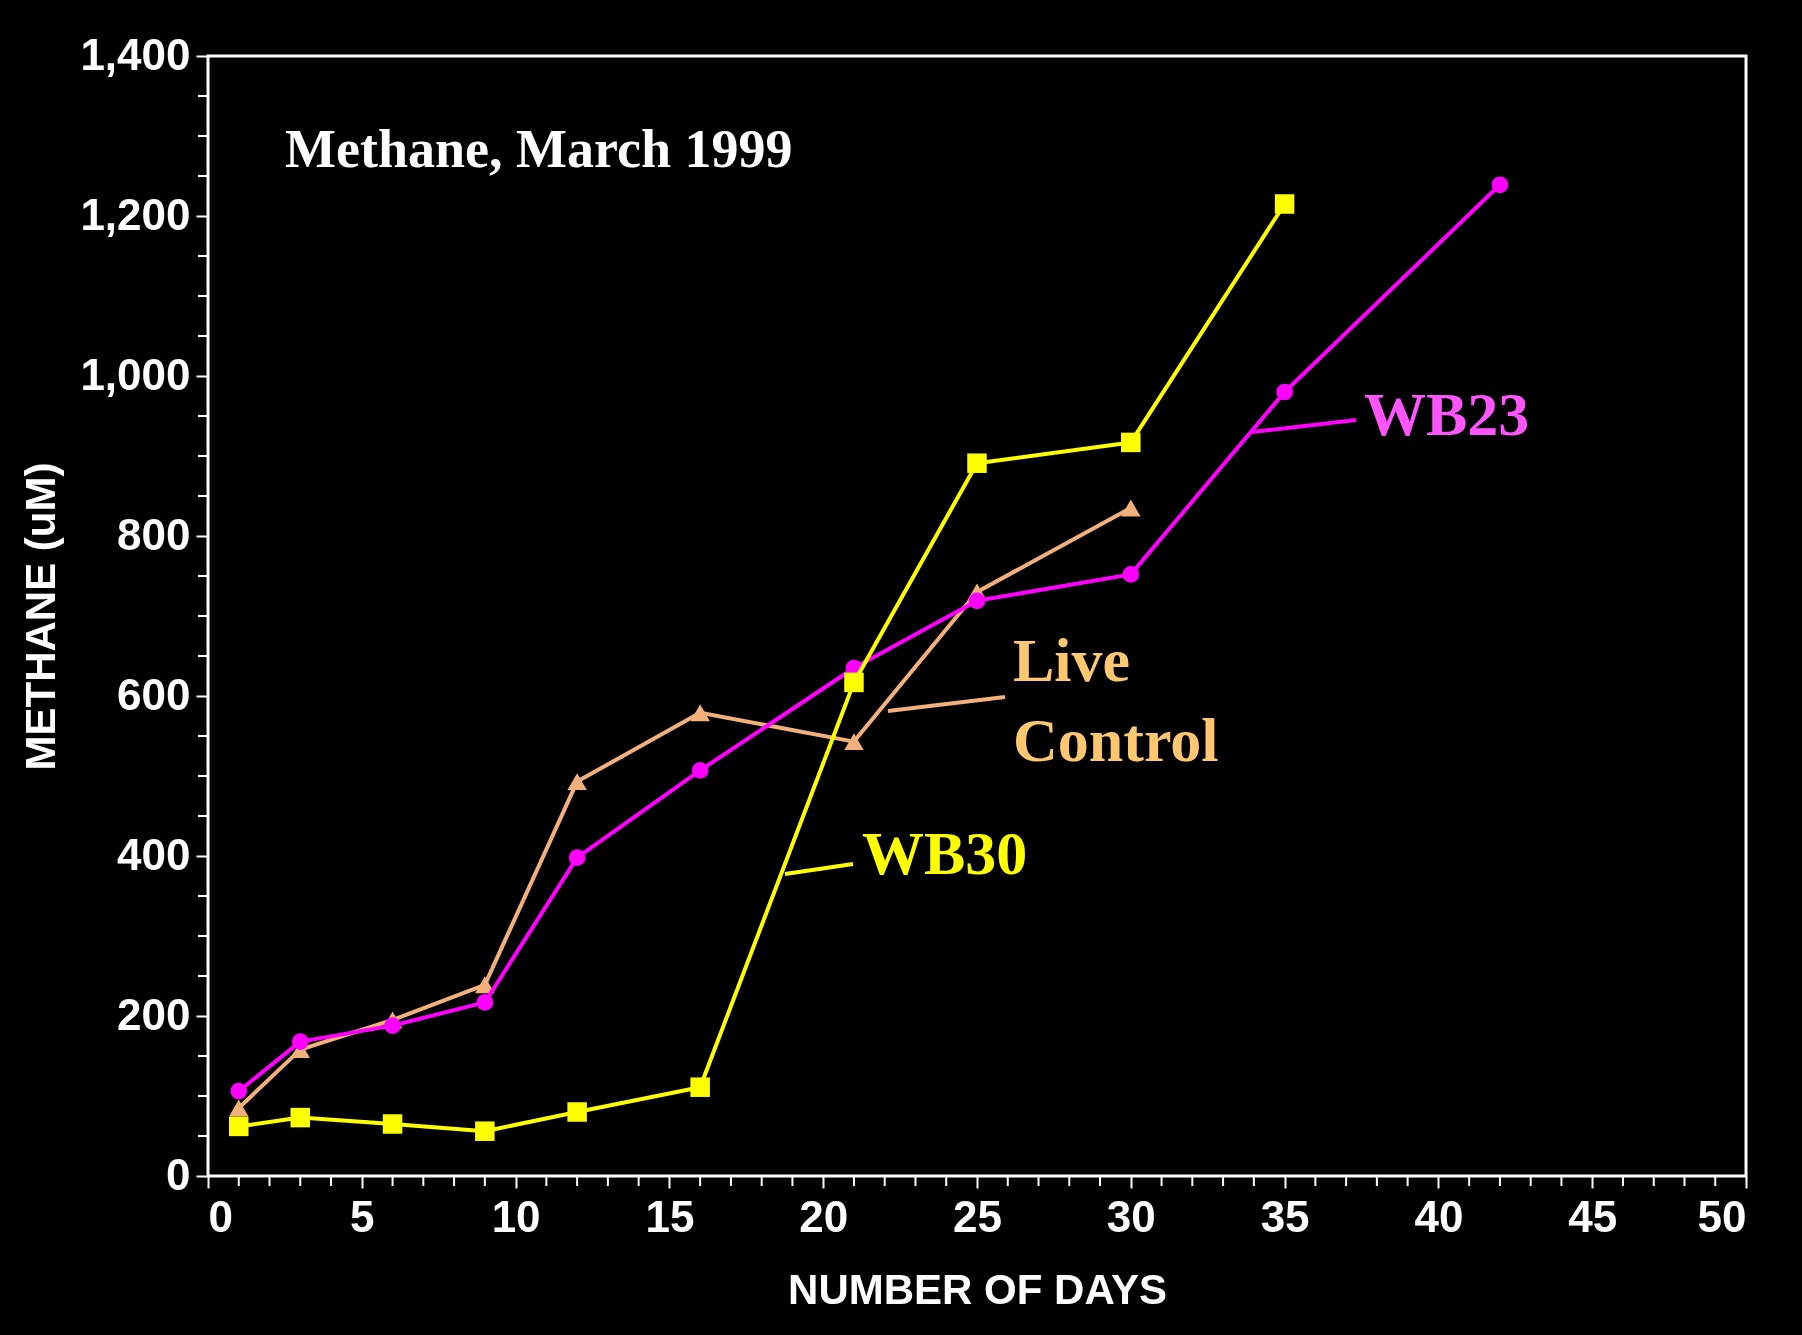 Image resolution: width=1802 pixels, height=1335 pixels. Describe the element at coordinates (1116, 700) in the screenshot. I see `legend-label: Live Control` at that location.